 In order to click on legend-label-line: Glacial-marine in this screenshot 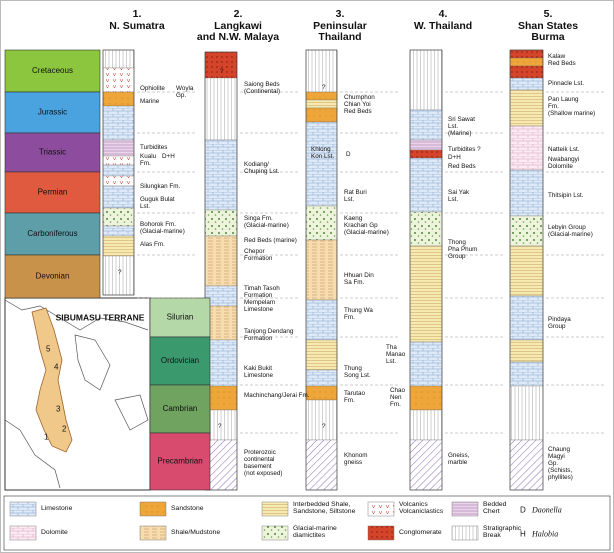, I will do `click(315, 528)`.